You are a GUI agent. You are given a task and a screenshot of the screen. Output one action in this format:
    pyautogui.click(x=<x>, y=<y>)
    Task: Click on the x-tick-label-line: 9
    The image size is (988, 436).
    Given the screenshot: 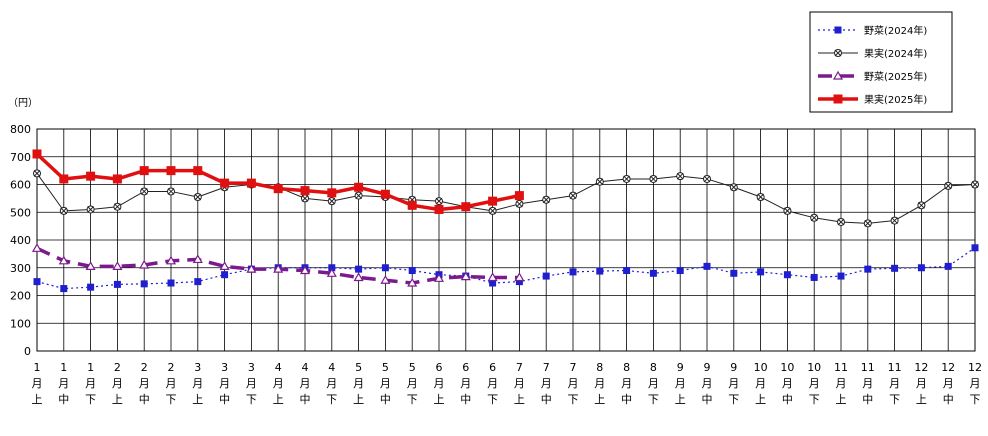 What is the action you would take?
    pyautogui.click(x=733, y=367)
    